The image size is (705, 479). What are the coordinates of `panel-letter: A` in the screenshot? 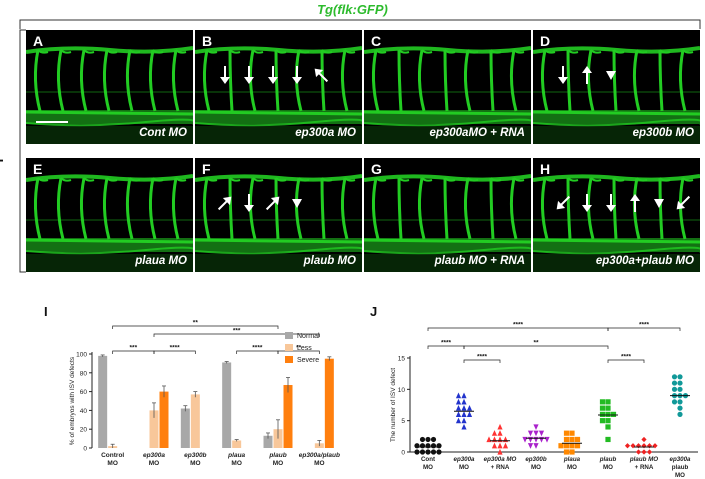 It's located at (38, 41).